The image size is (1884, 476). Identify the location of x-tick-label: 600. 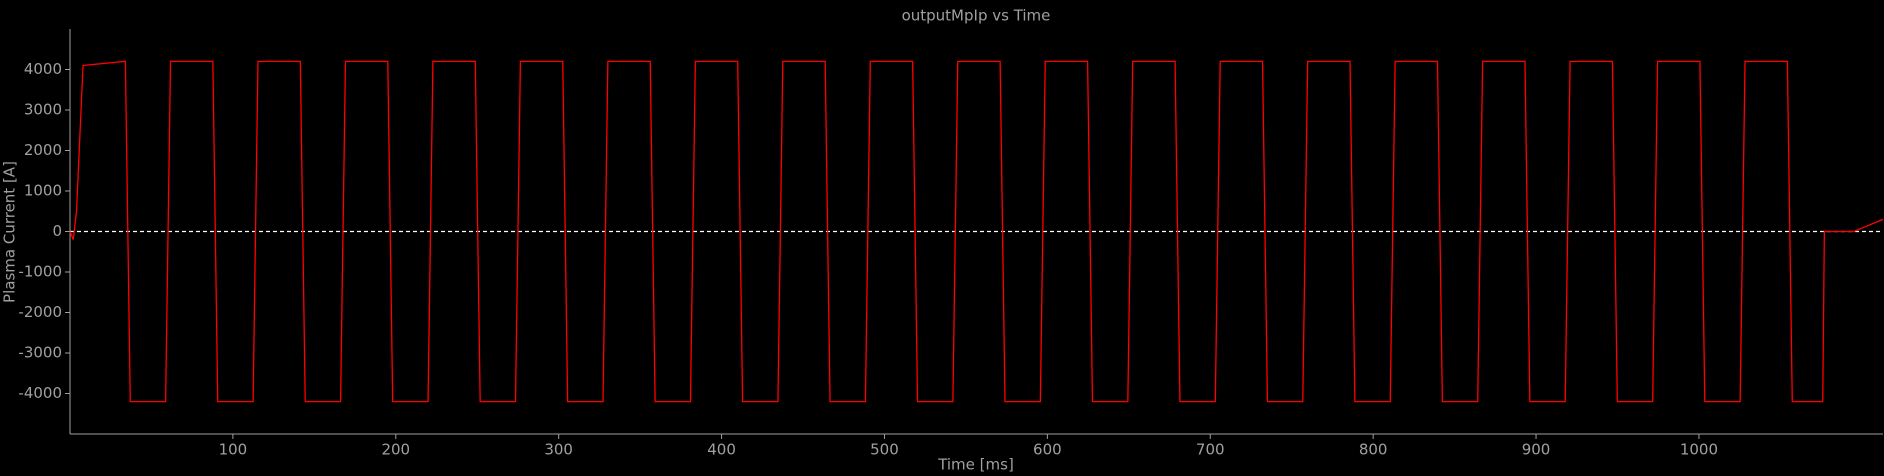
(1047, 450).